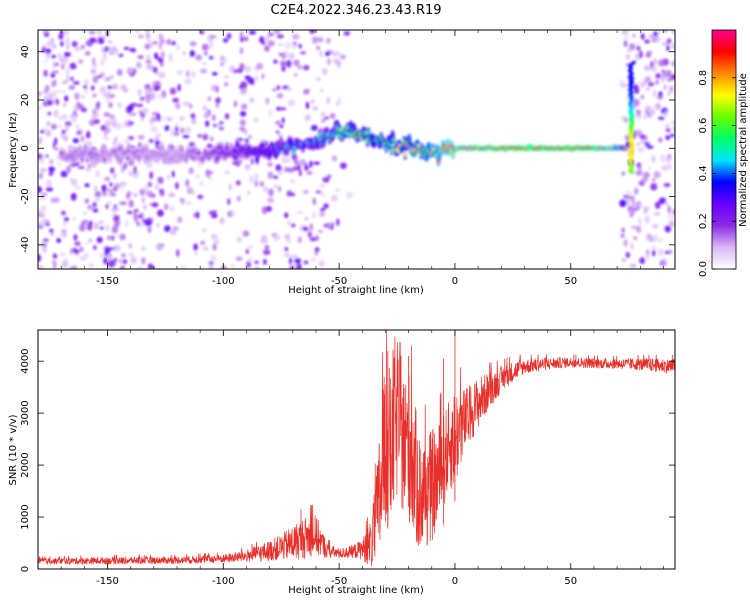  I want to click on spike-mark, so click(633, 62).